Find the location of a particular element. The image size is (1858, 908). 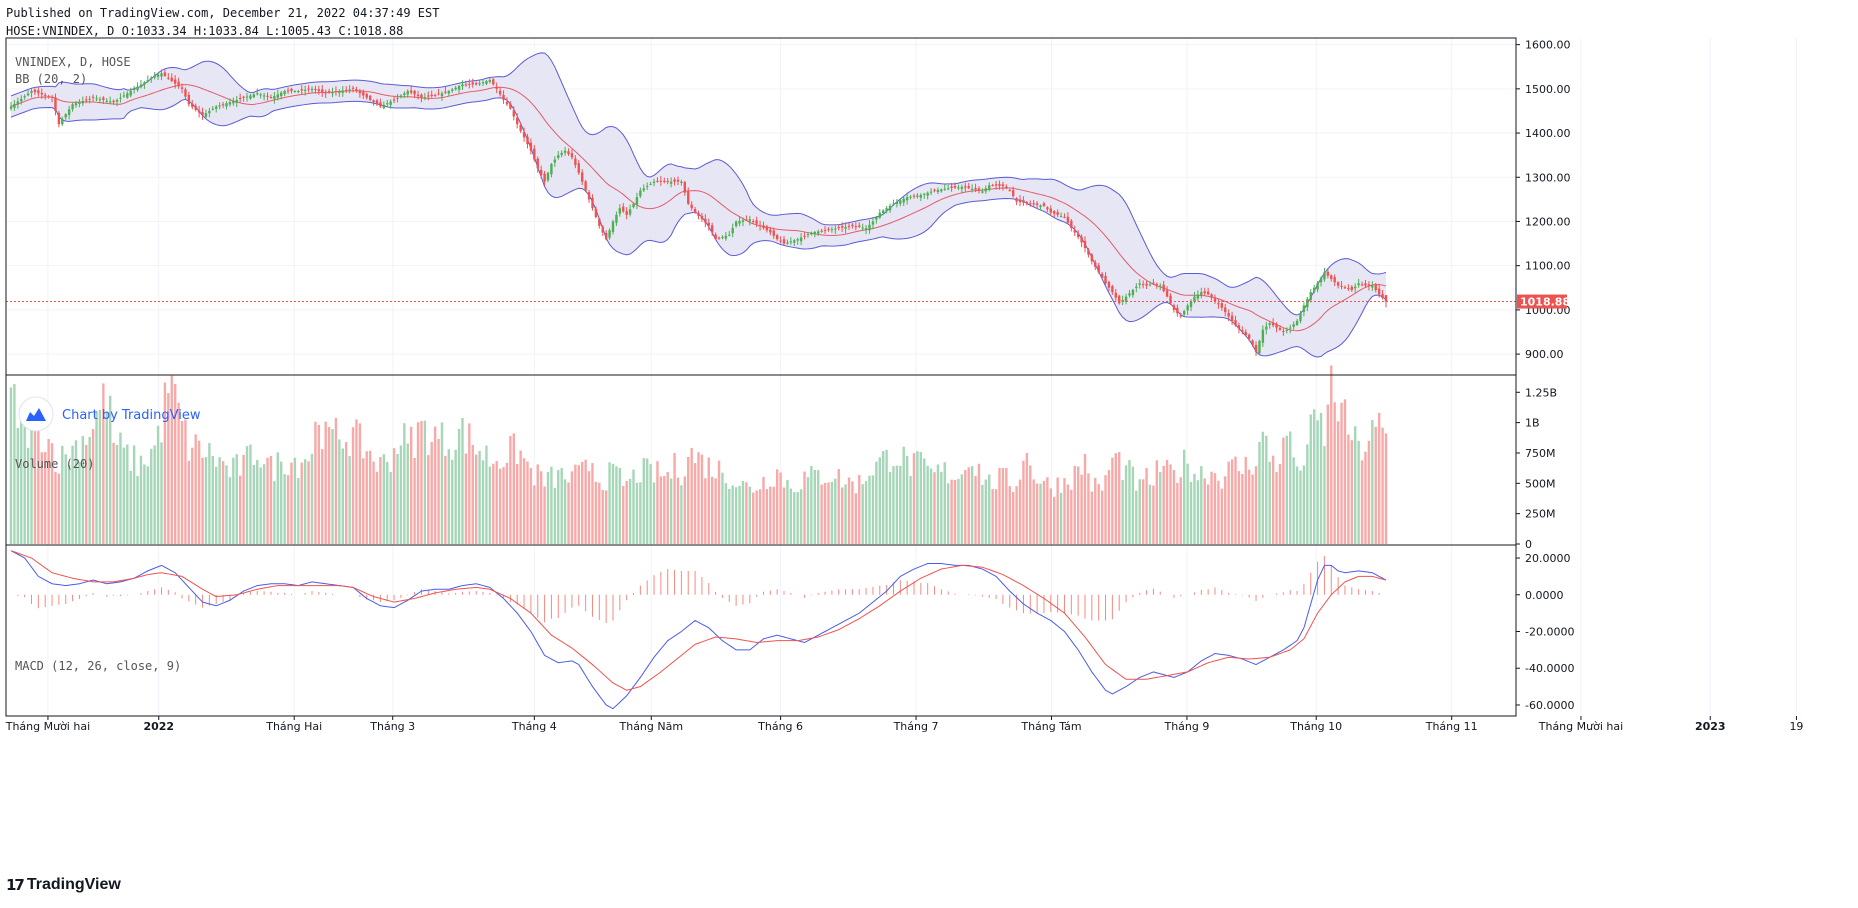

watermark: Chart by TradingView is located at coordinates (109, 414).